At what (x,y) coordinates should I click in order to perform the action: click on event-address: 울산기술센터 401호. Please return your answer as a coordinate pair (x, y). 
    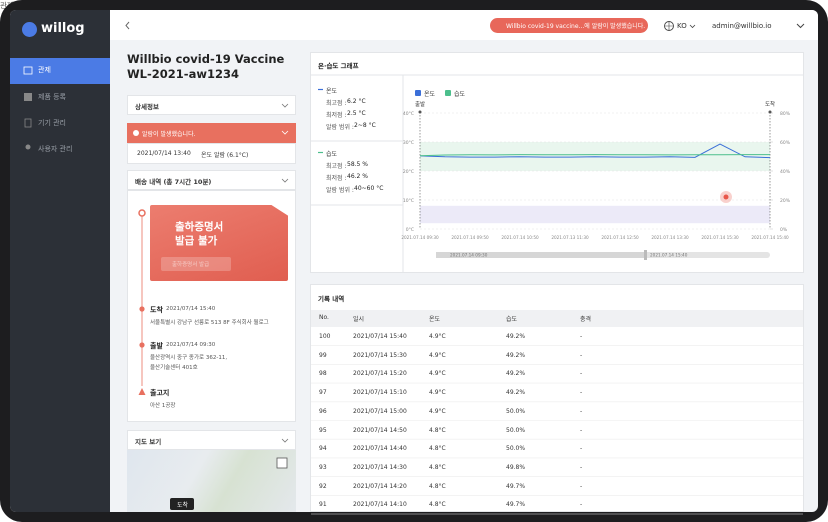
    Looking at the image, I should click on (174, 368).